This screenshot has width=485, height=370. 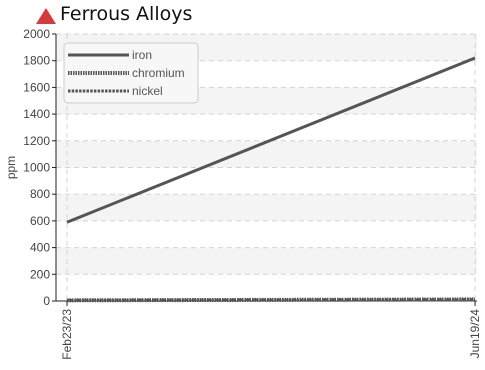 What do you see at coordinates (142, 55) in the screenshot?
I see `legend-label-iron: iron` at bounding box center [142, 55].